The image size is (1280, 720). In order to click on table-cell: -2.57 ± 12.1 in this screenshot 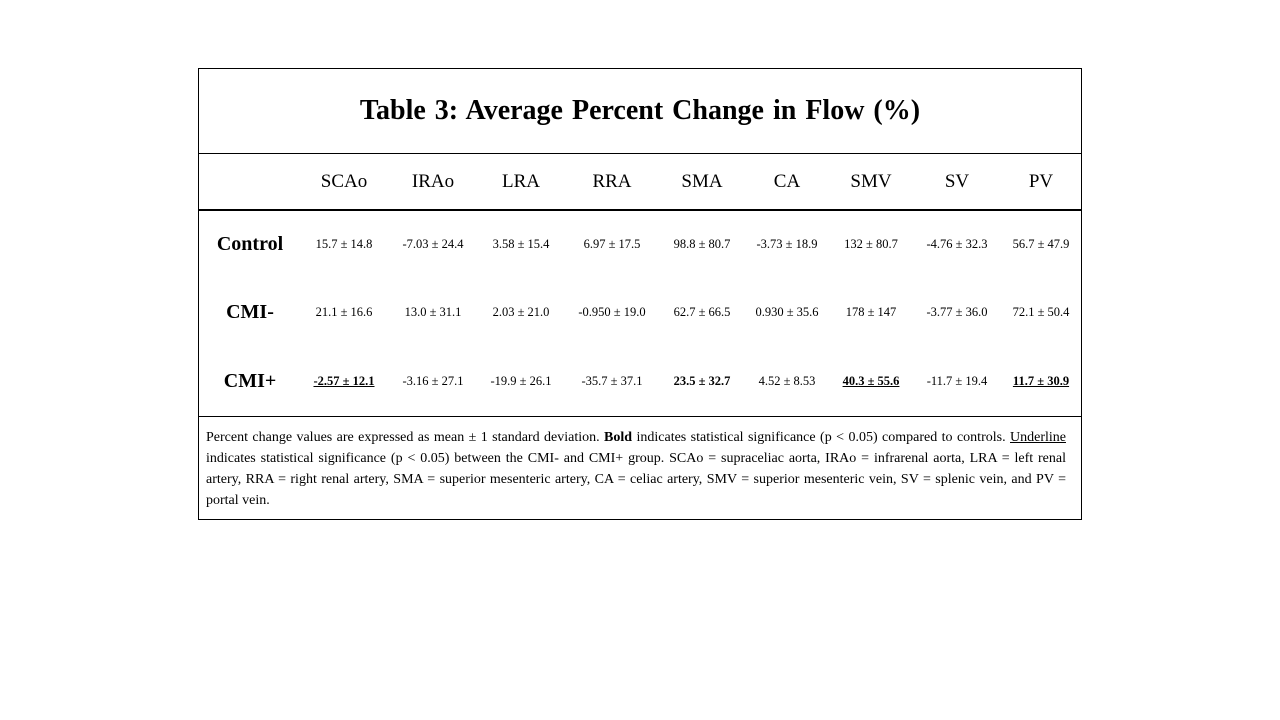, I will do `click(344, 380)`.